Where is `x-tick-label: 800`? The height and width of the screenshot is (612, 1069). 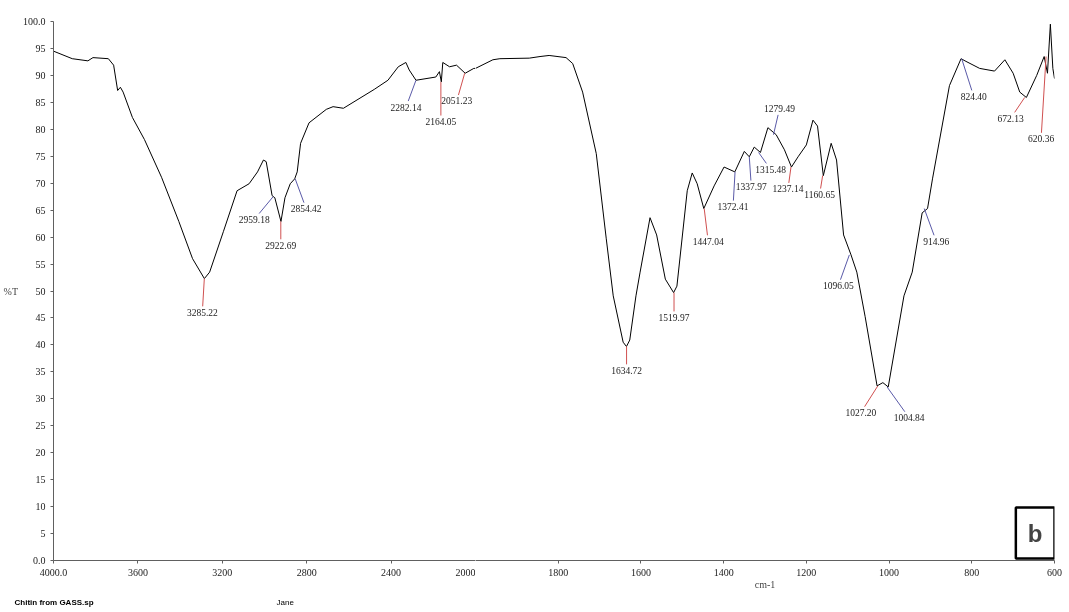 x-tick-label: 800 is located at coordinates (972, 572).